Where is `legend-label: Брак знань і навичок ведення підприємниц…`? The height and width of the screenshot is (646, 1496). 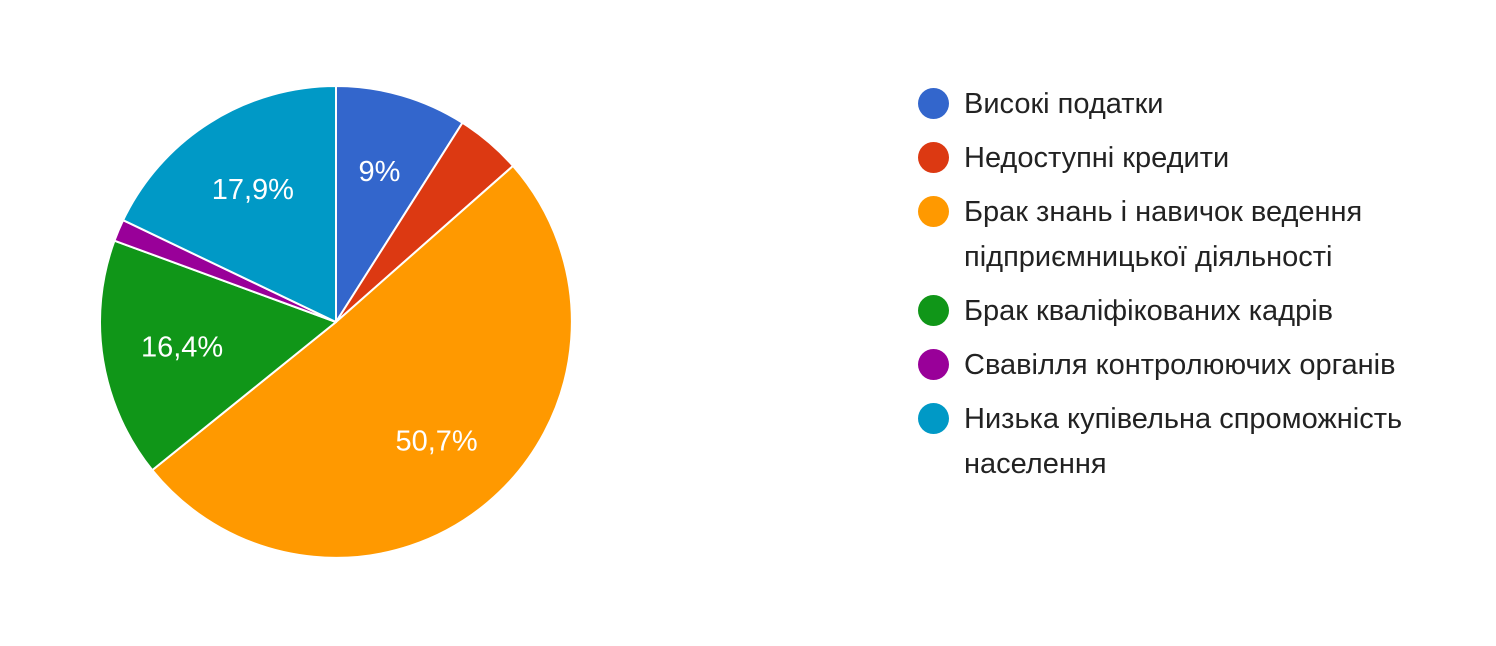
legend-label: Брак знань і навичок ведення підприємниц… is located at coordinates (1163, 234).